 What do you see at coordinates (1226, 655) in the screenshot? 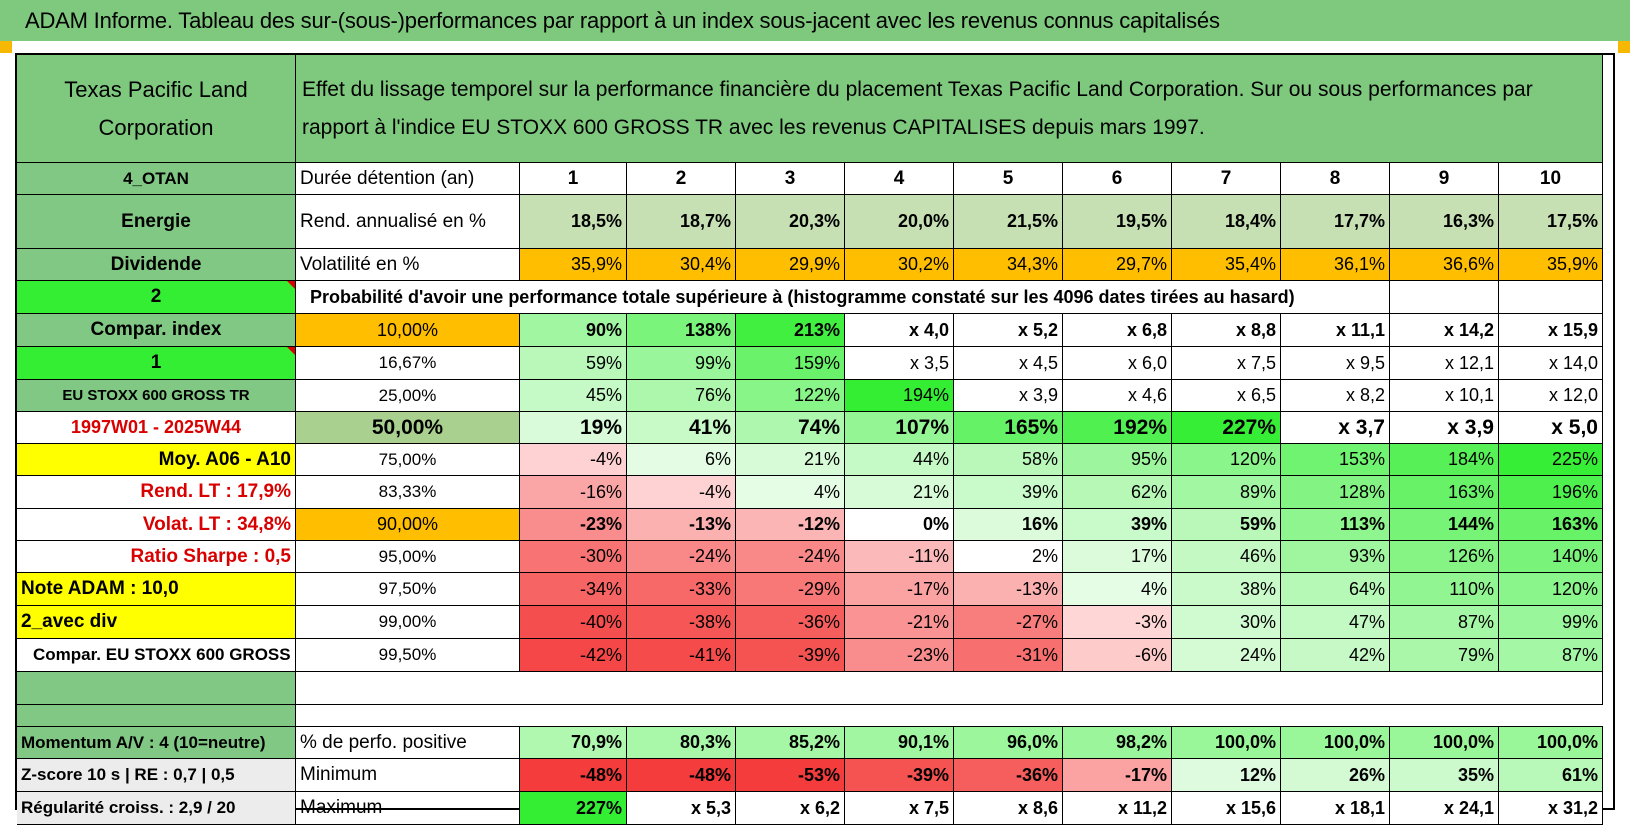
I see `probability-value: 24%` at bounding box center [1226, 655].